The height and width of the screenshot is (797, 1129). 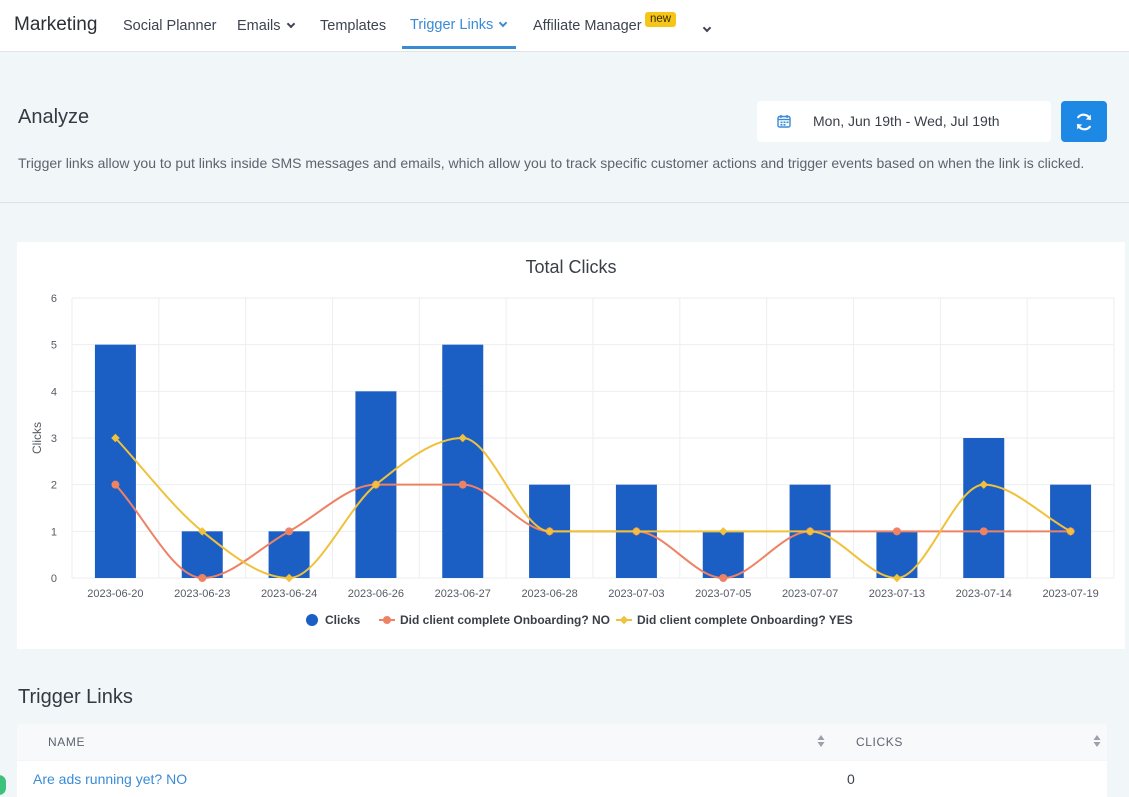 I want to click on column-header-name: NAME, so click(x=67, y=742).